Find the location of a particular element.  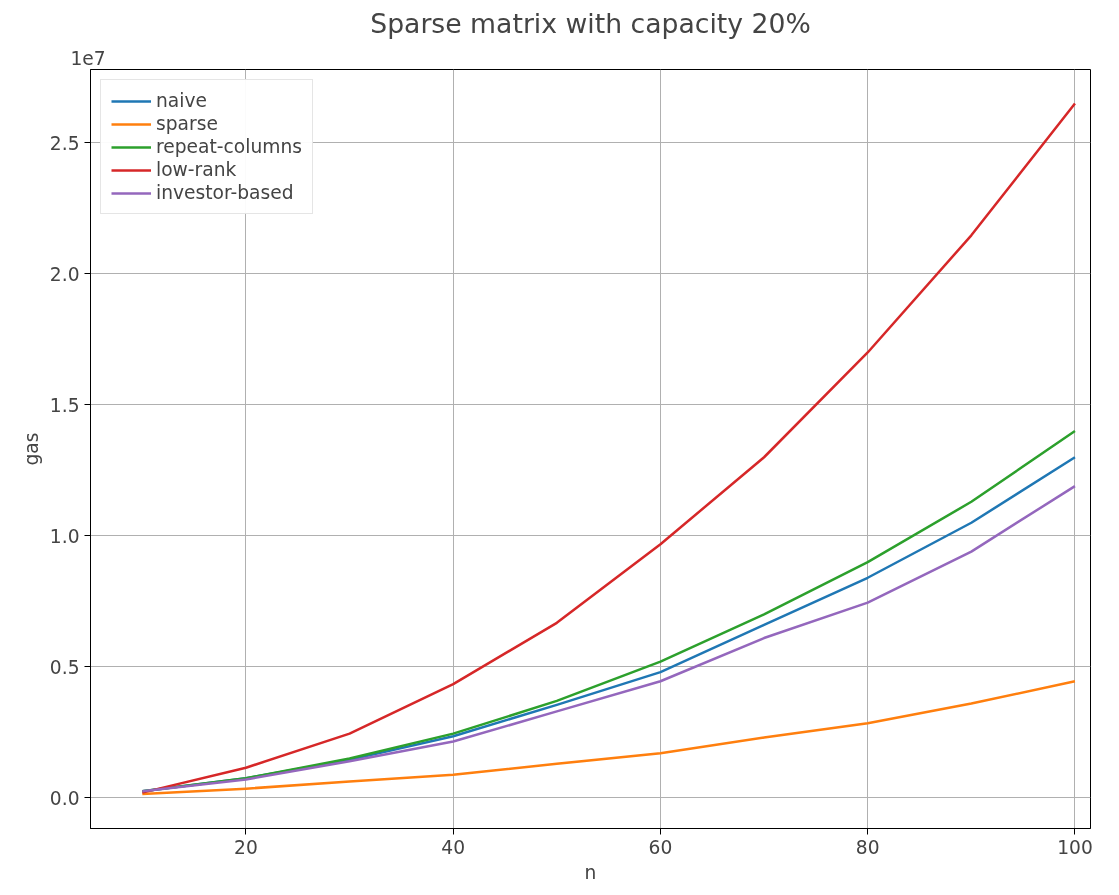

text: 1e7 is located at coordinates (88, 58).